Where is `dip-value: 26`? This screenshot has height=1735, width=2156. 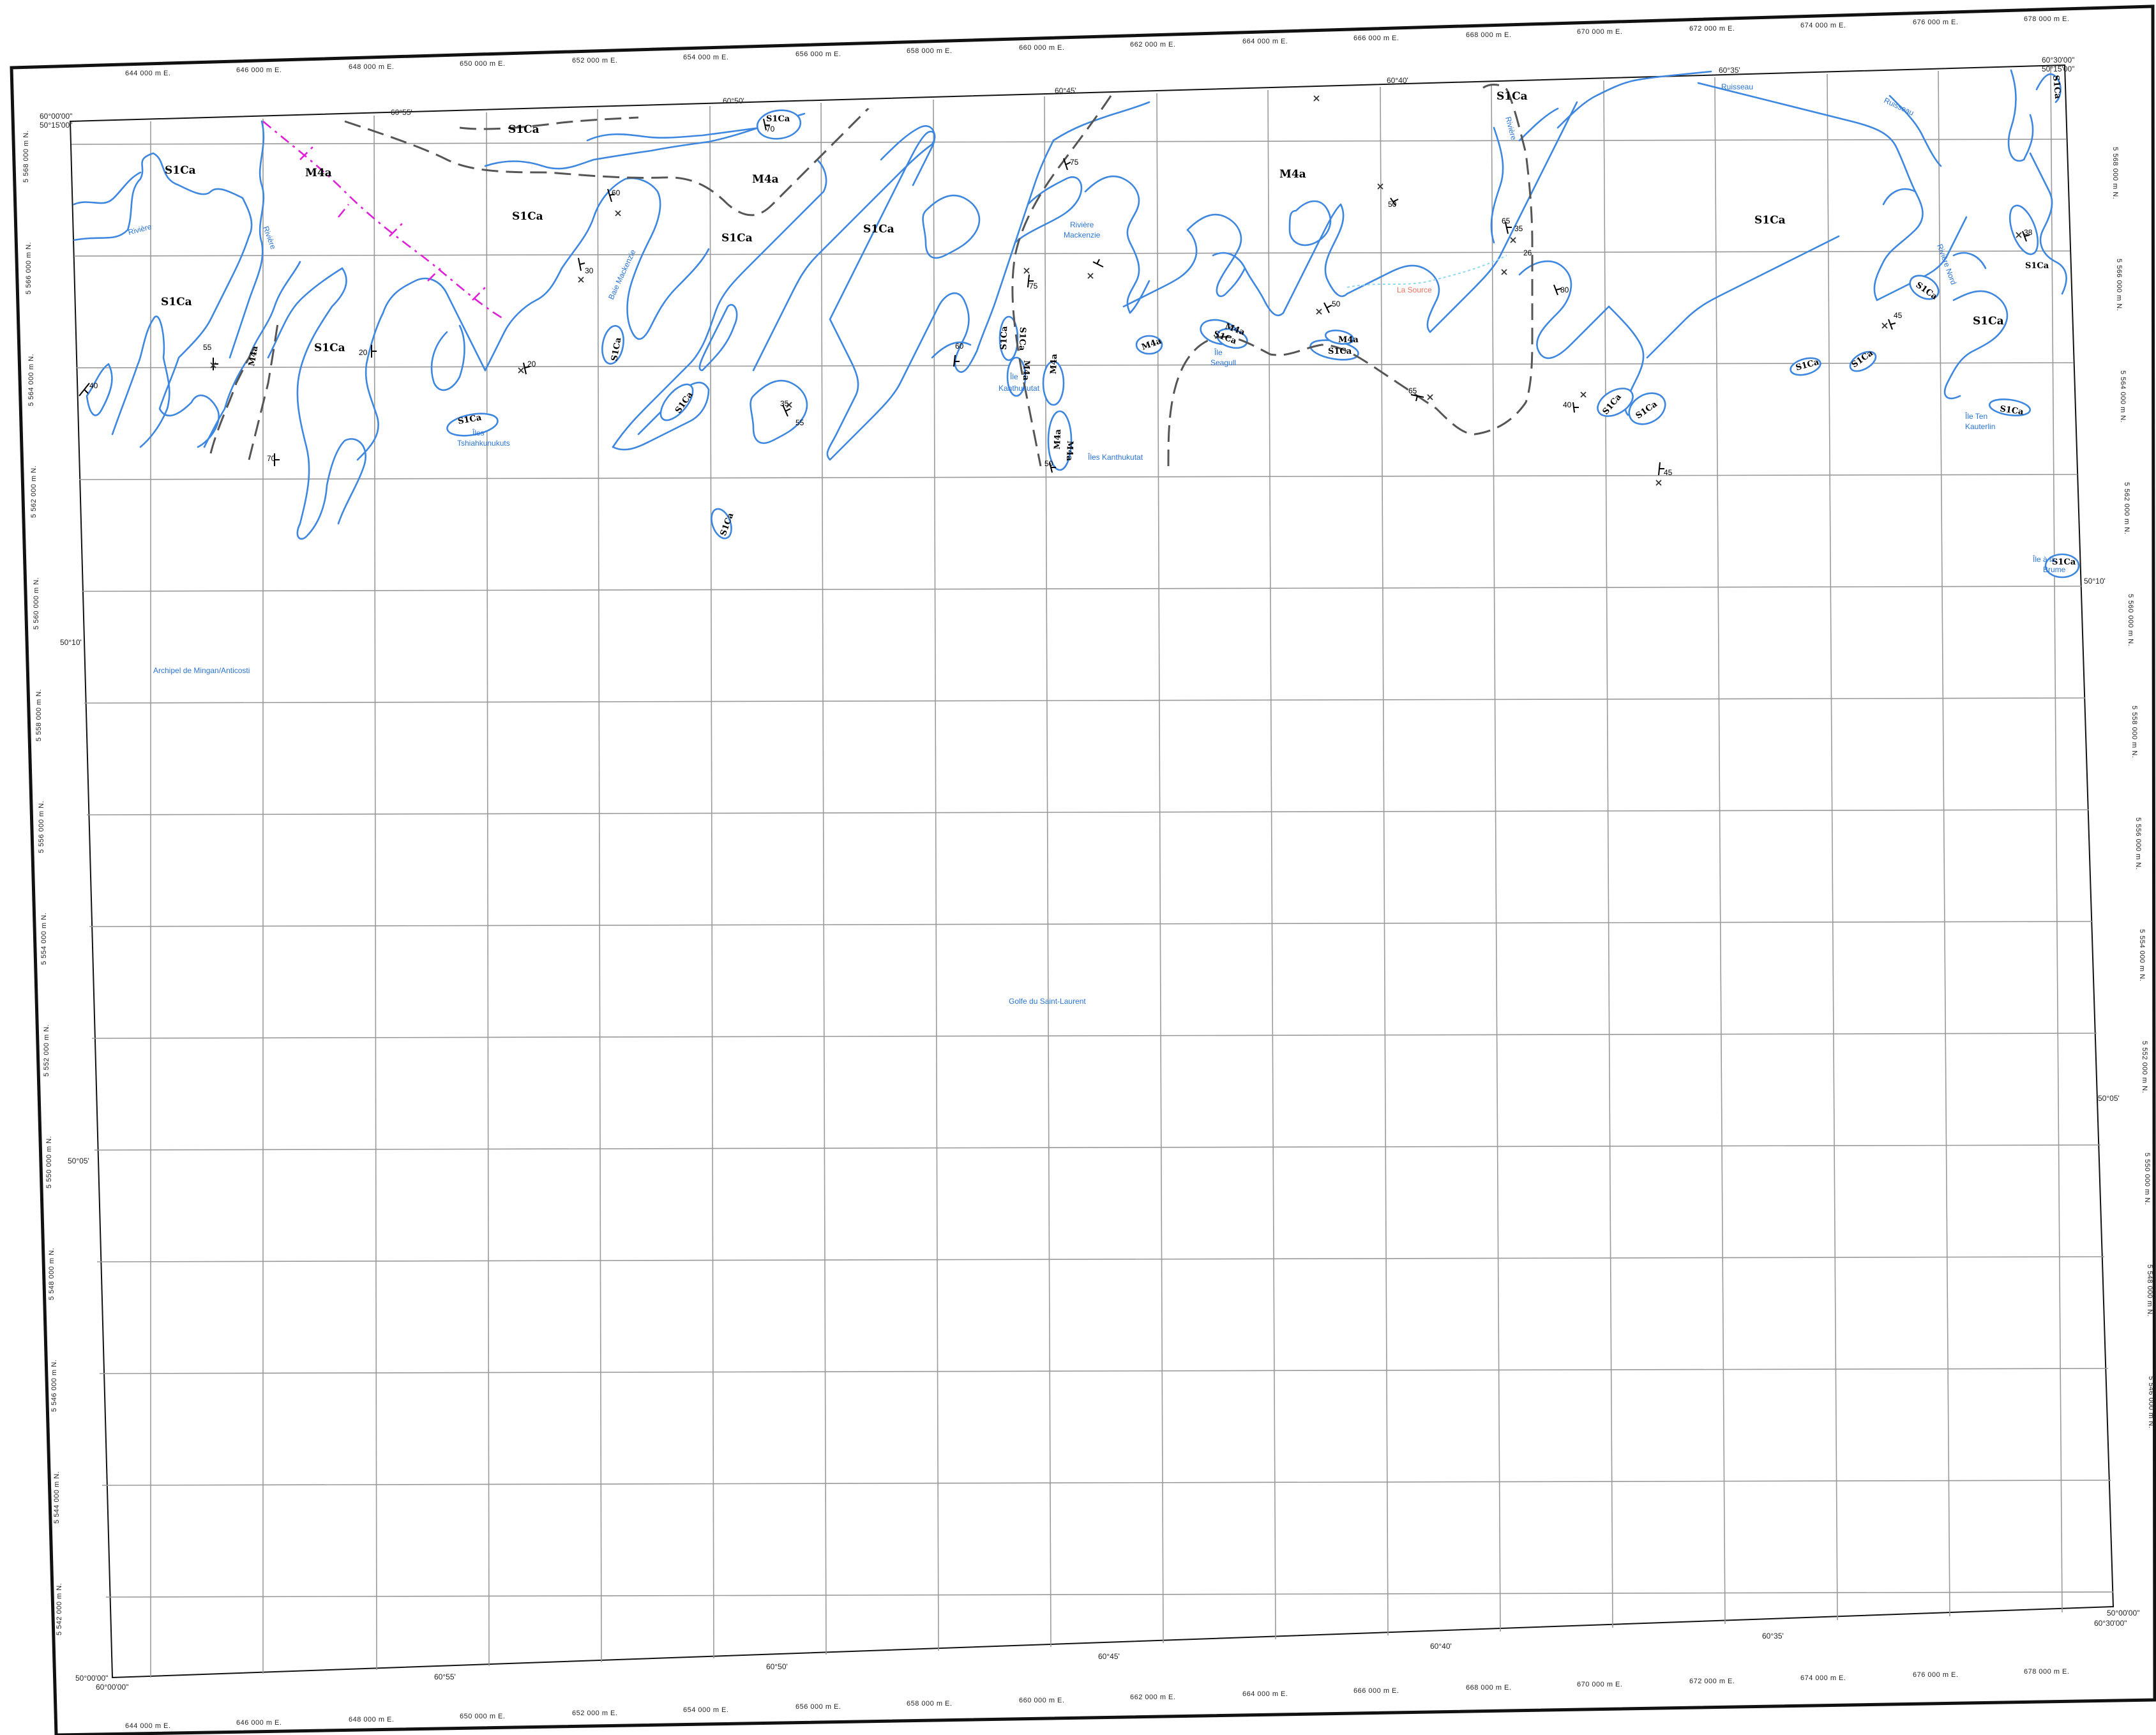 dip-value: 26 is located at coordinates (1527, 252).